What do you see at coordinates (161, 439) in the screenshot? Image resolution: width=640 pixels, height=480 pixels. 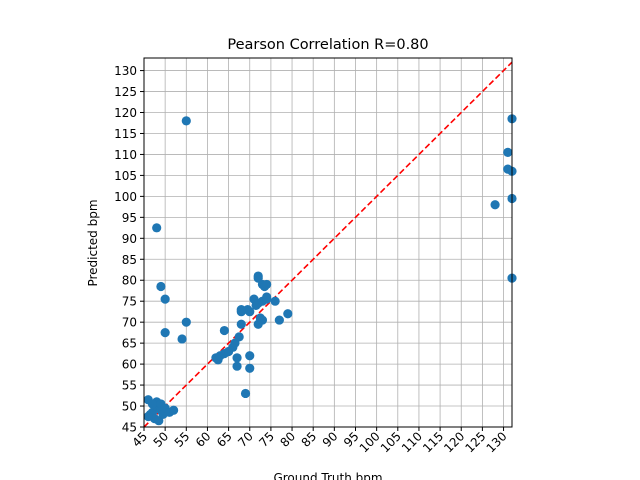 I see `x-tick-label: 50` at bounding box center [161, 439].